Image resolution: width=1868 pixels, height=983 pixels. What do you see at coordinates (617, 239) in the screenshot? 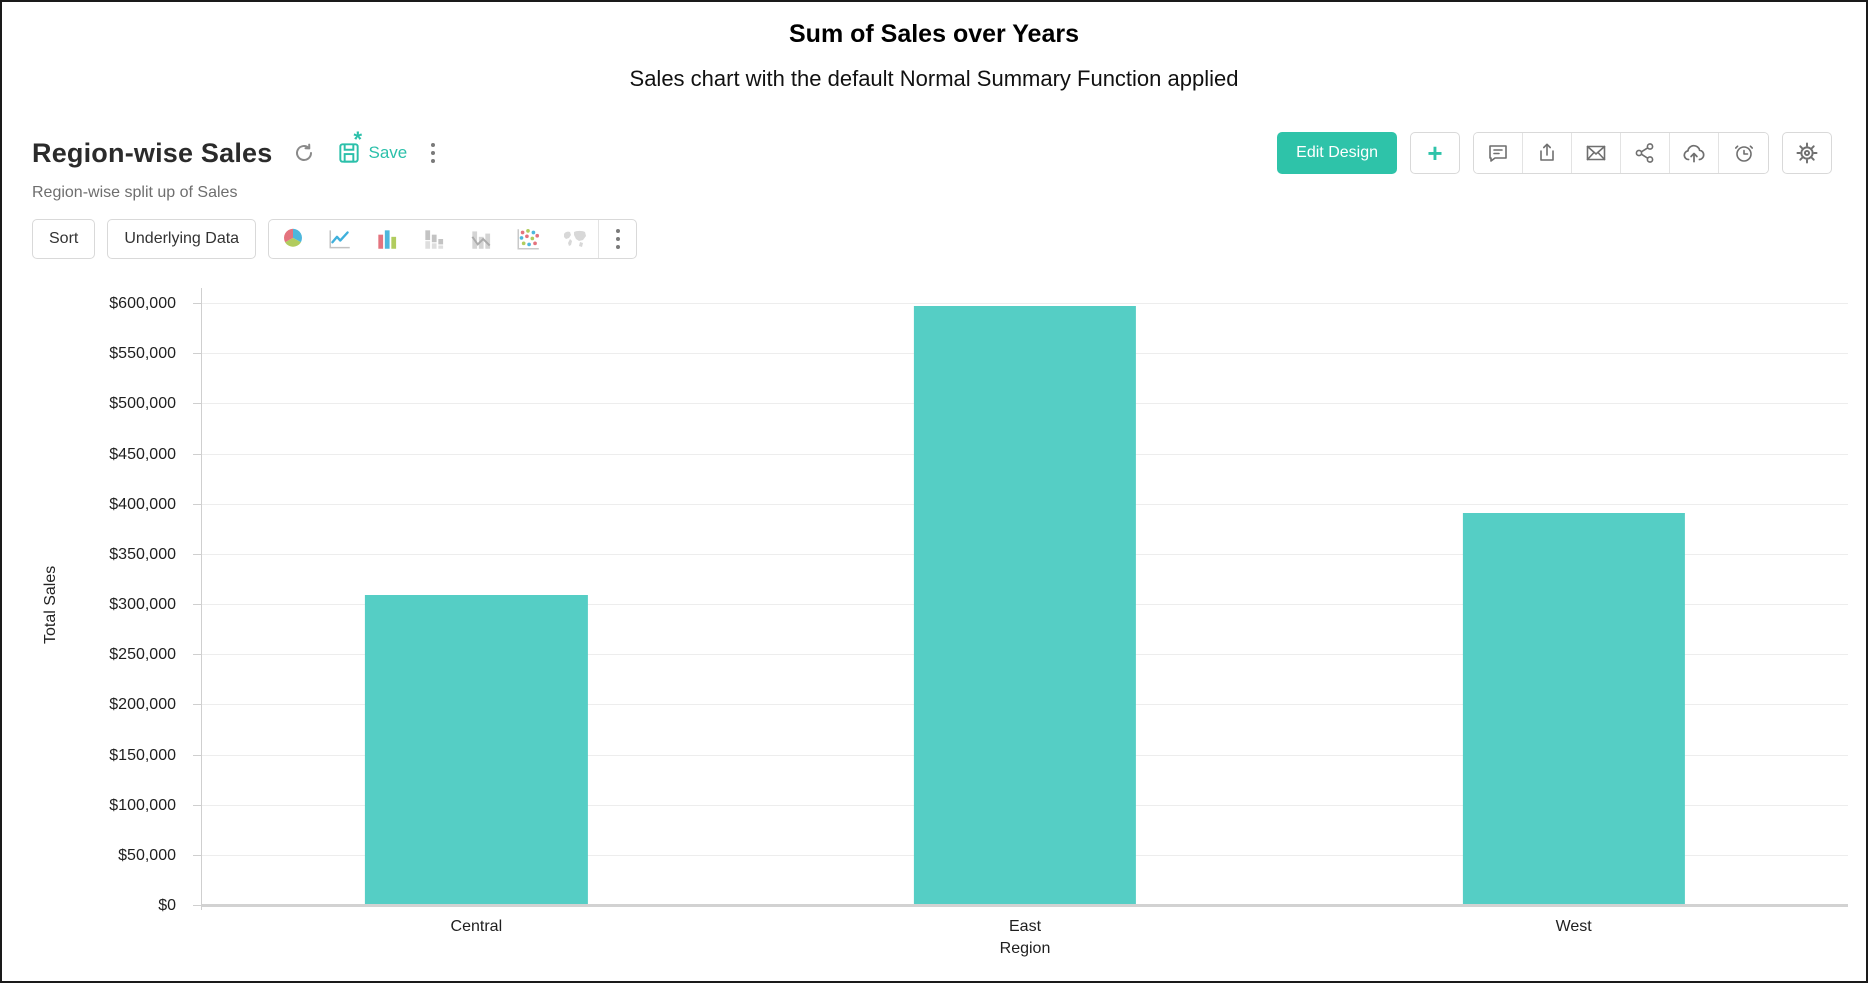
I see `more-chart-types-button` at bounding box center [617, 239].